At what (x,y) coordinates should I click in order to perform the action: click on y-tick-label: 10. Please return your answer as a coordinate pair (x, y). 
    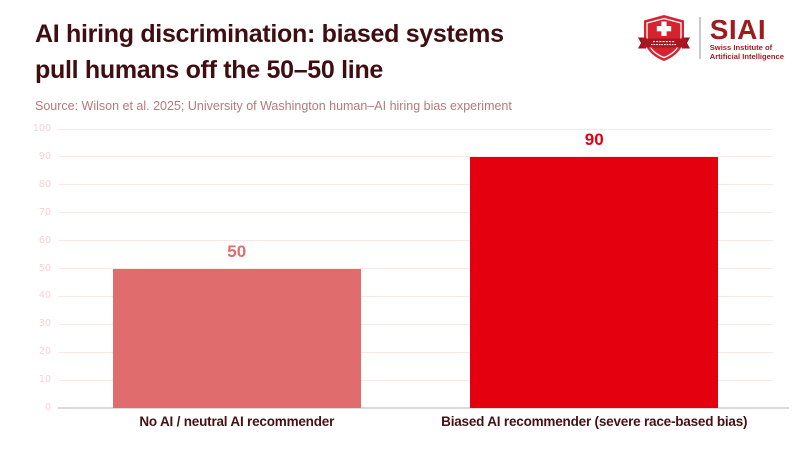
    Looking at the image, I should click on (44, 380).